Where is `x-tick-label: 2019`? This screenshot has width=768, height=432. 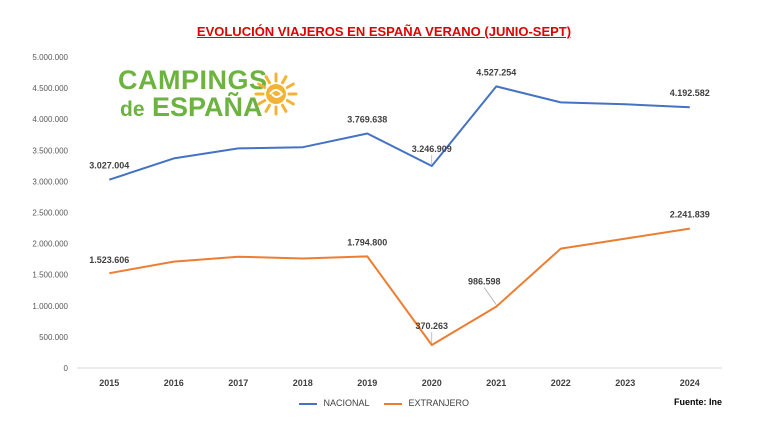
x-tick-label: 2019 is located at coordinates (367, 383).